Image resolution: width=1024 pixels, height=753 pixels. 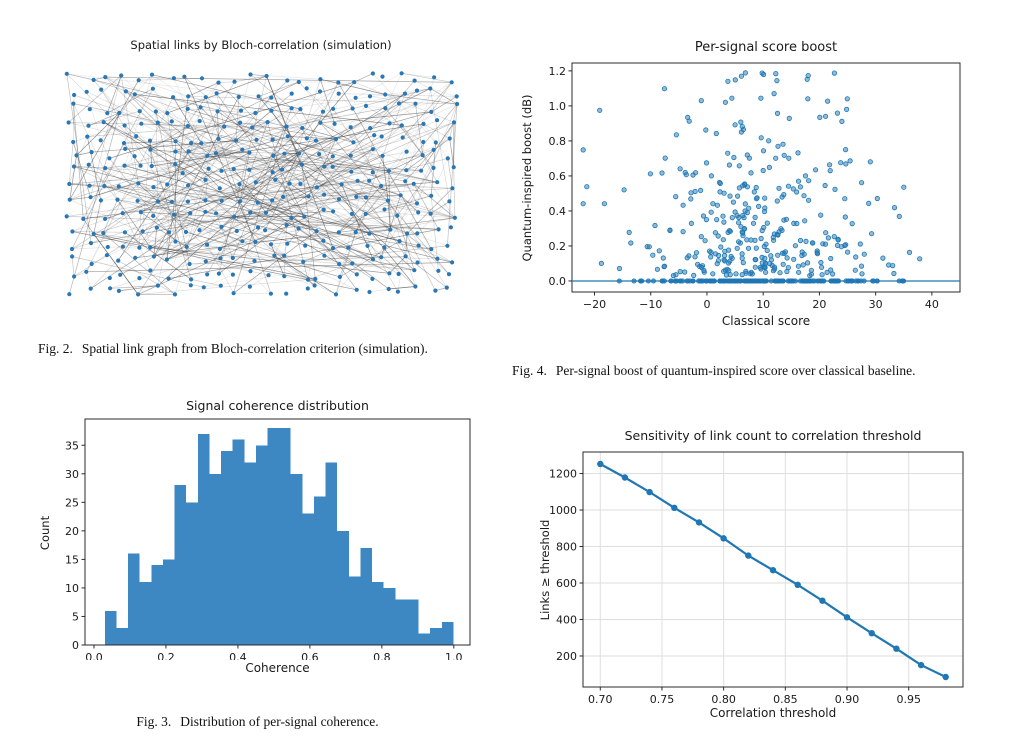 What do you see at coordinates (785, 699) in the screenshot?
I see `svg-text: 0.85` at bounding box center [785, 699].